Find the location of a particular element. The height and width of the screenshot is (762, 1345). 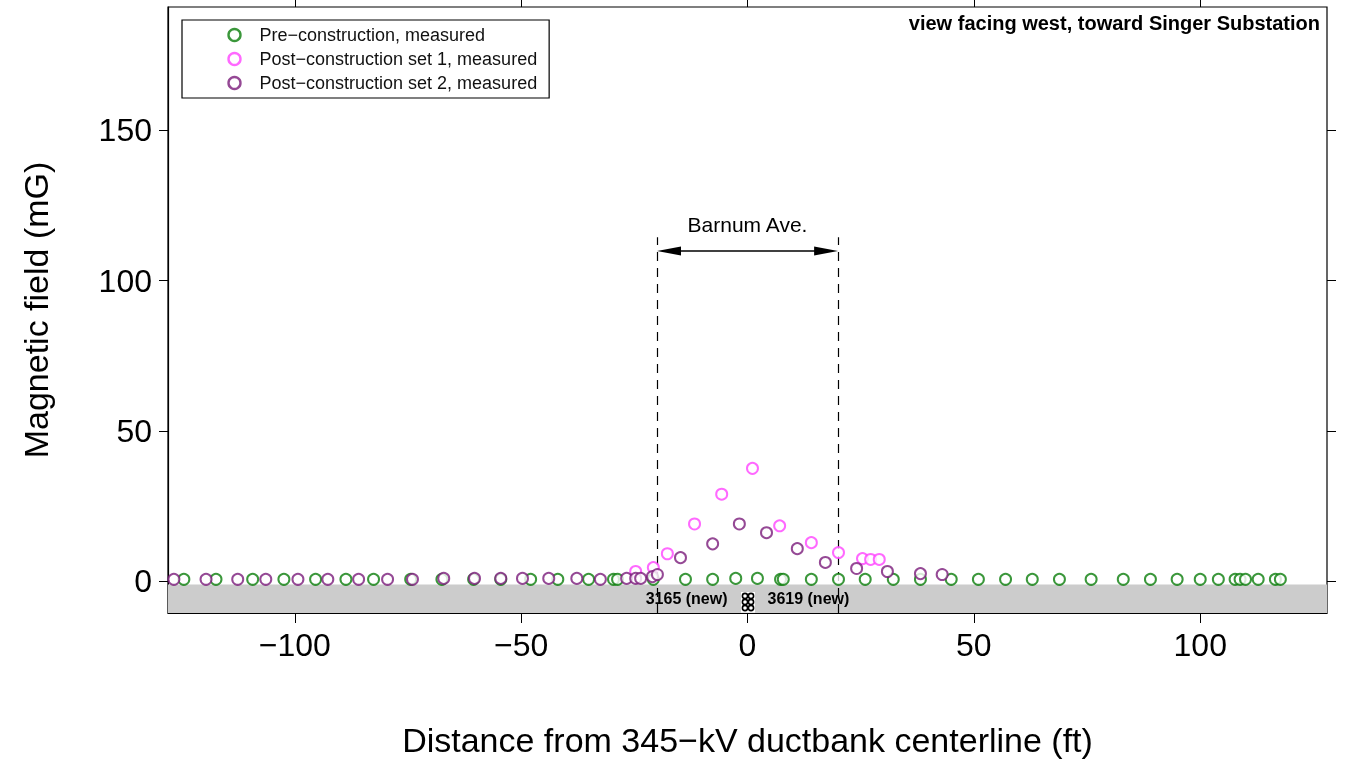

y-tick-label: 0 is located at coordinates (143, 581).